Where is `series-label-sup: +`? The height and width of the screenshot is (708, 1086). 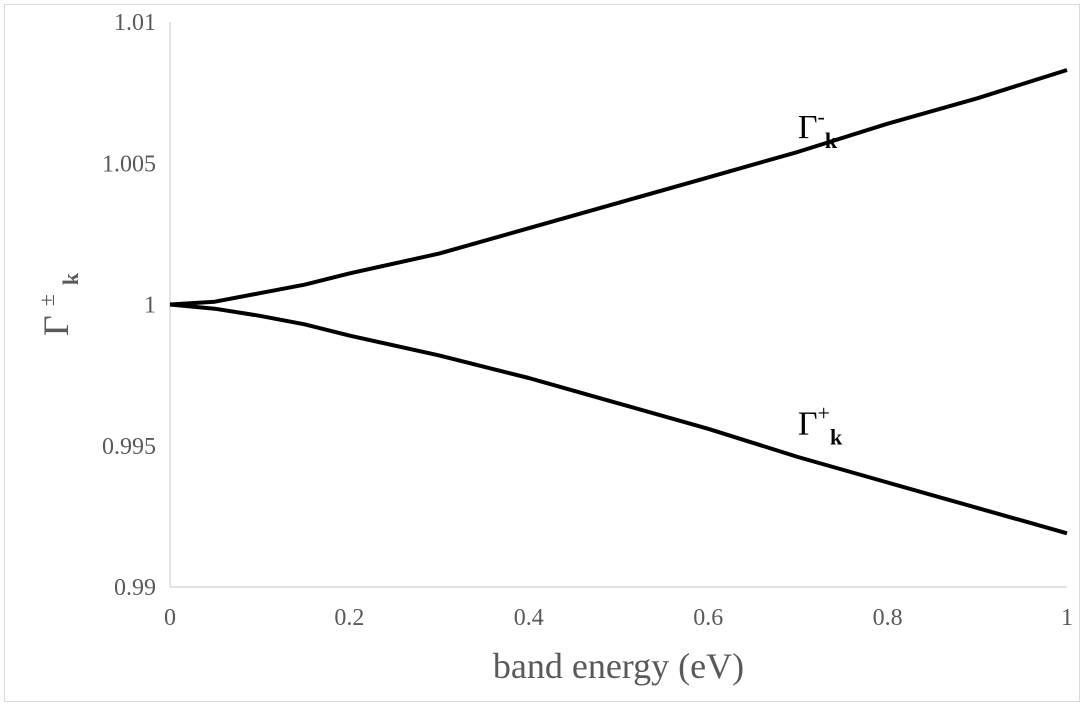
series-label-sup: + is located at coordinates (824, 412).